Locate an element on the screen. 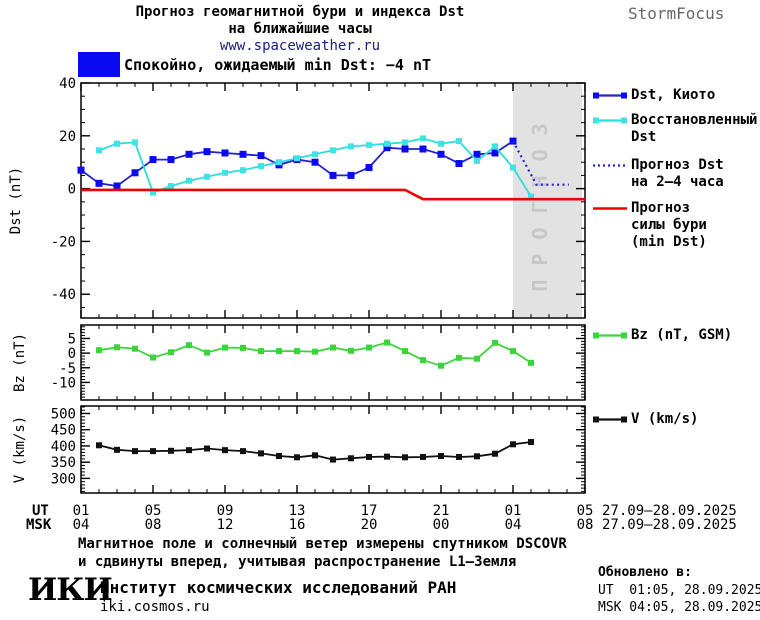 This screenshot has height=620, width=760. legend-swatch-dst-forecast is located at coordinates (610, 165).